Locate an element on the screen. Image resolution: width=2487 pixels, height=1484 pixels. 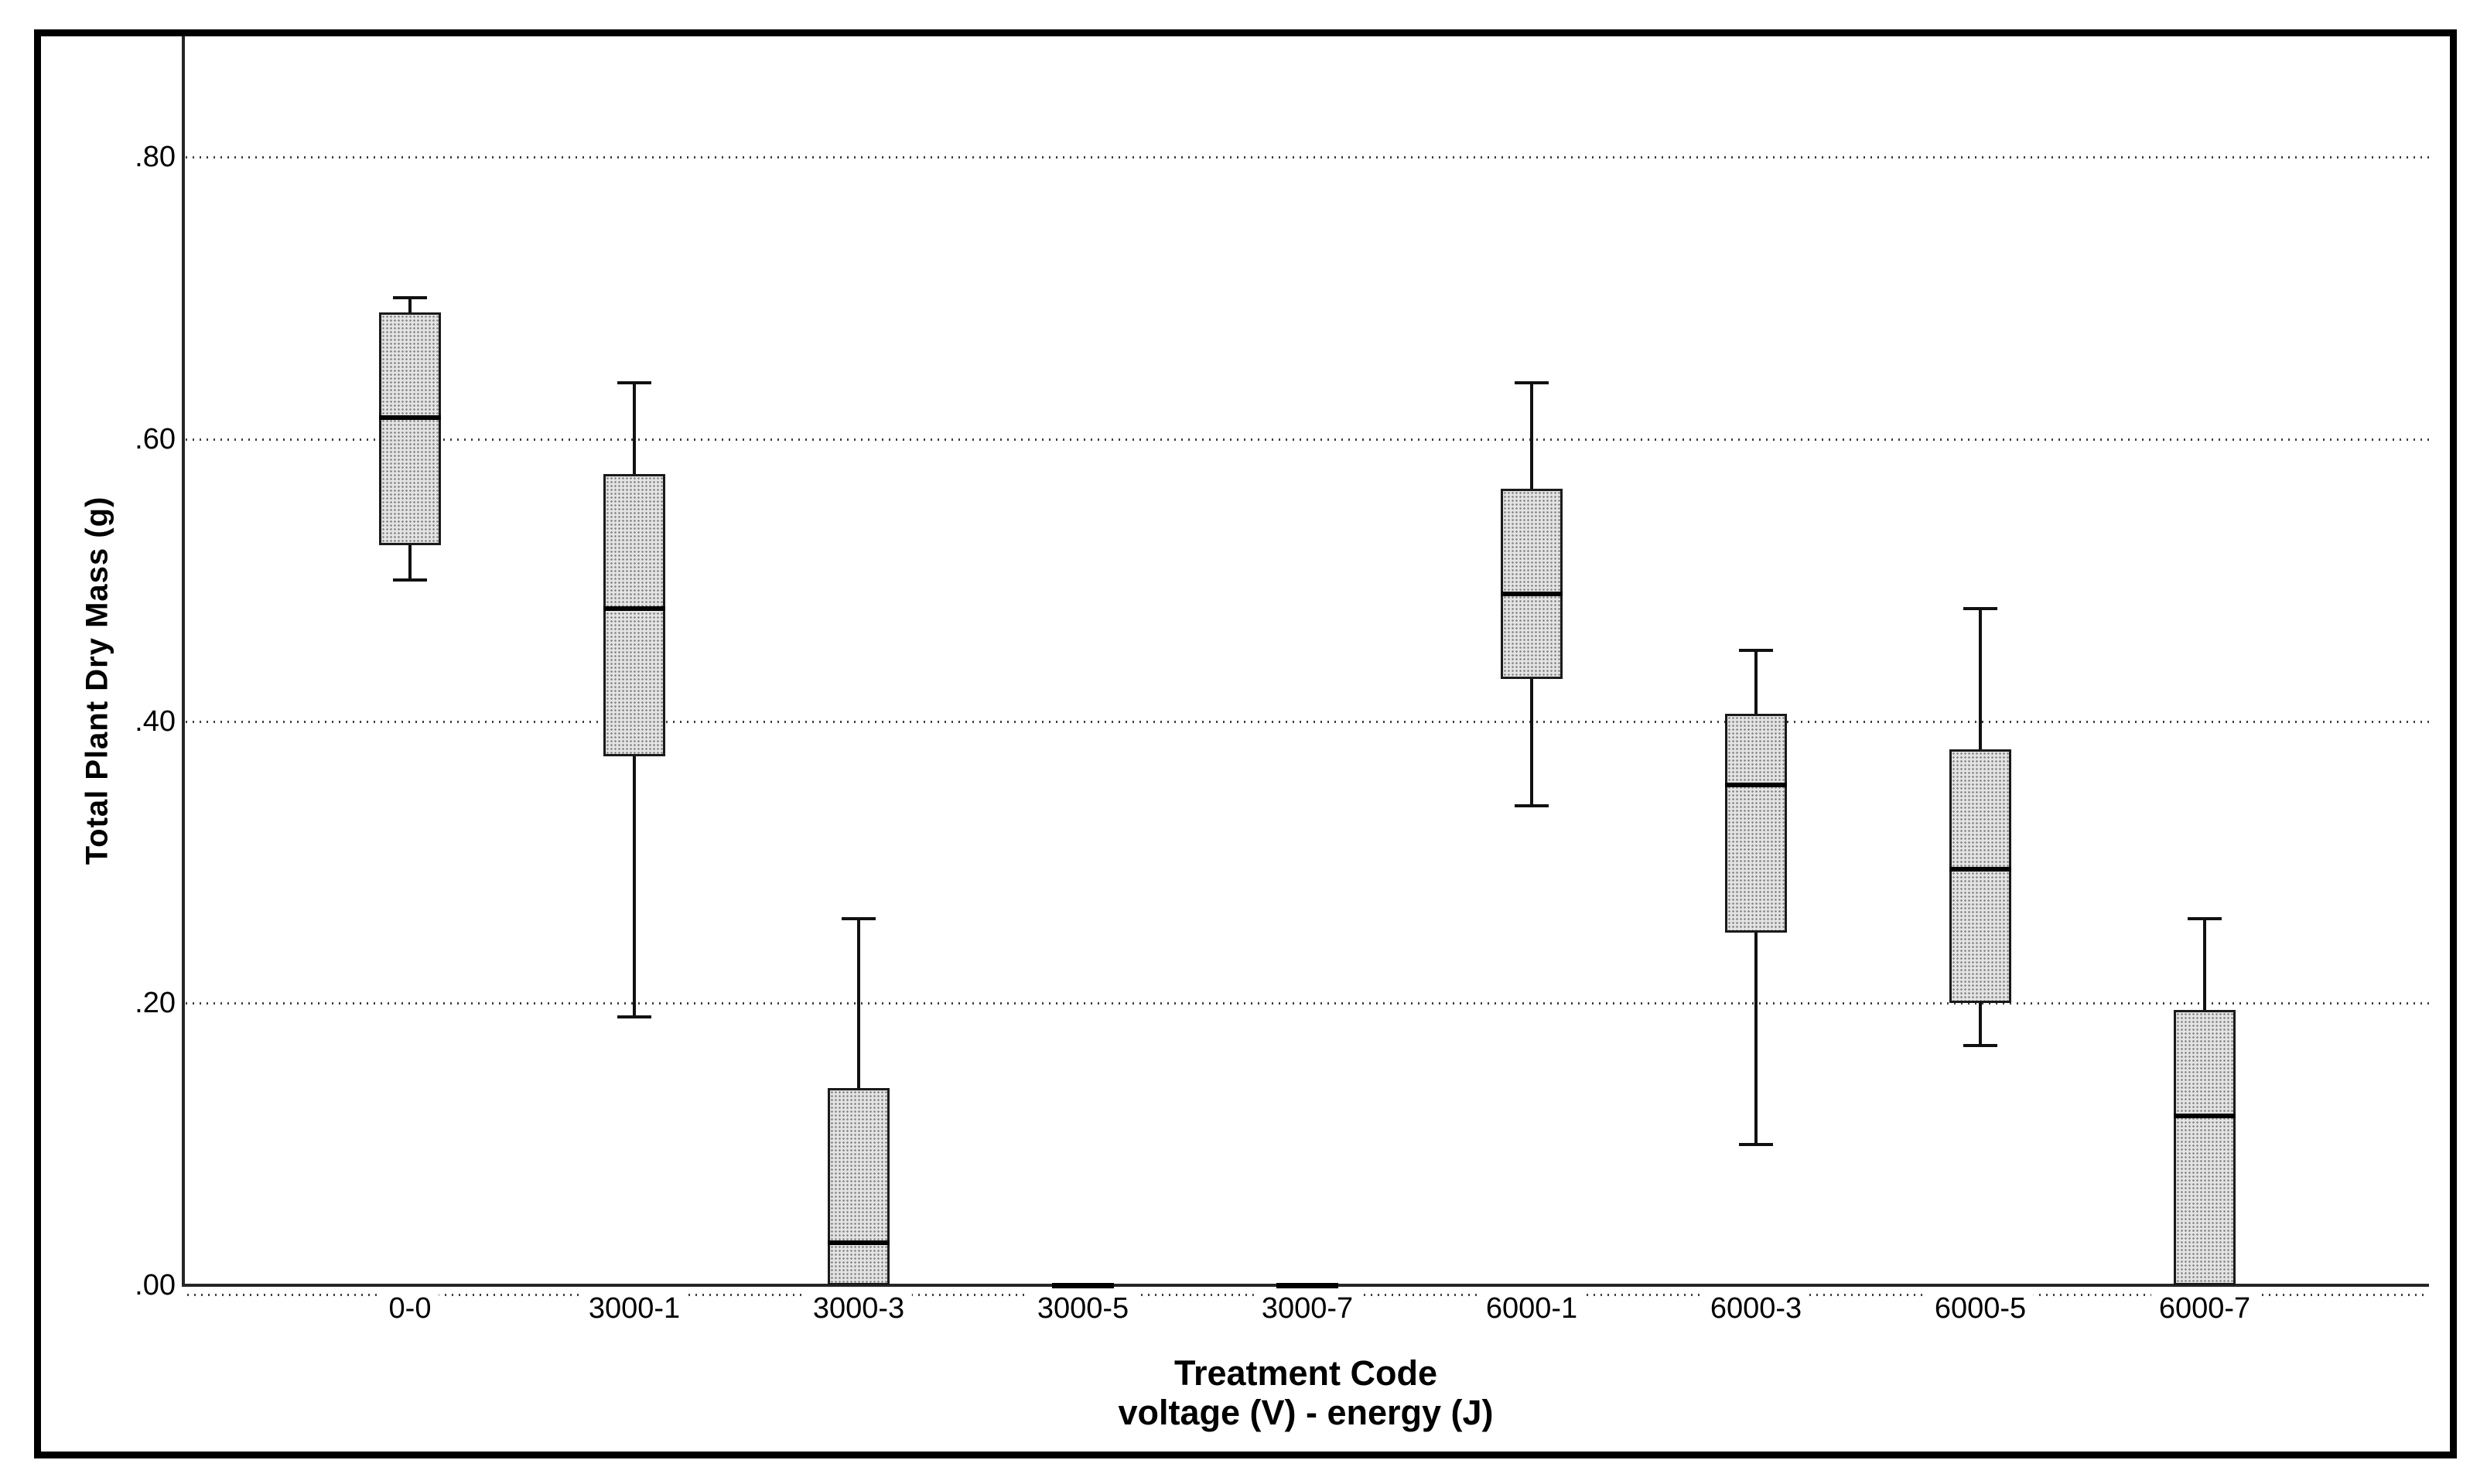
x-axis-title-line1: Treatment Code is located at coordinates (1306, 1373).